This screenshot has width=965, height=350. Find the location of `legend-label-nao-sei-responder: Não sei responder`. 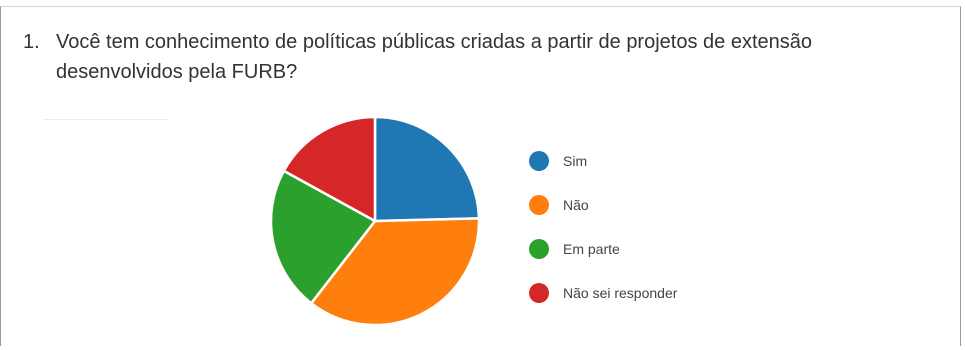

legend-label-nao-sei-responder: Não sei responder is located at coordinates (620, 293).